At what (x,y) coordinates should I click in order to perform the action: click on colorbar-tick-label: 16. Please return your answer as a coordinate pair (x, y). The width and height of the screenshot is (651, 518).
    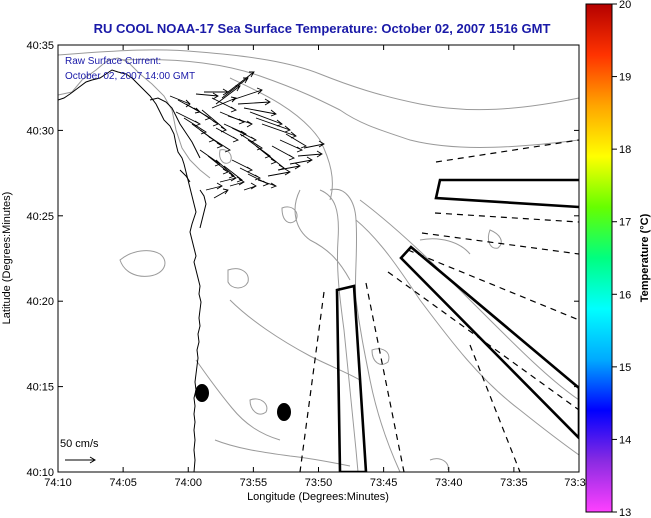
    Looking at the image, I should click on (625, 295).